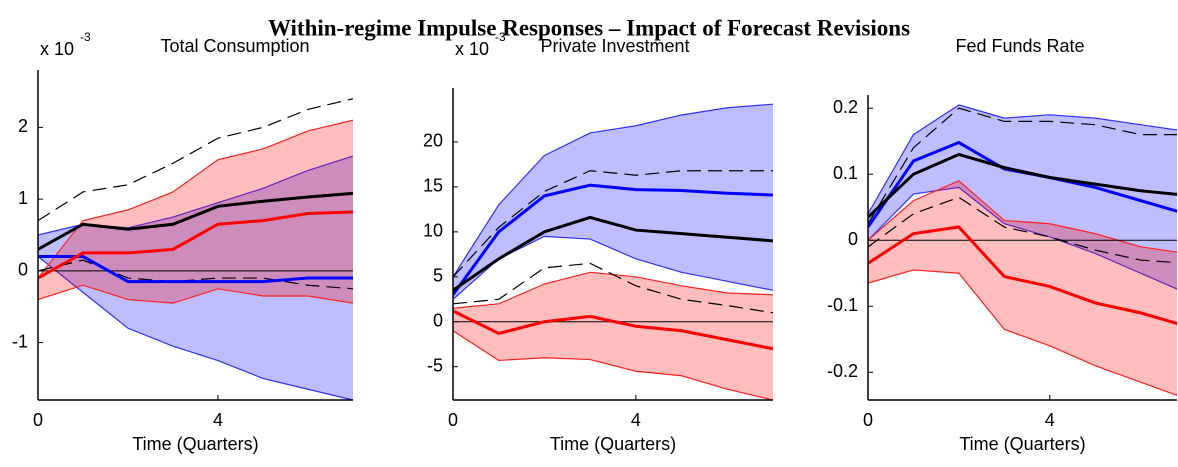  What do you see at coordinates (20, 341) in the screenshot?
I see `y-tick-label: -1` at bounding box center [20, 341].